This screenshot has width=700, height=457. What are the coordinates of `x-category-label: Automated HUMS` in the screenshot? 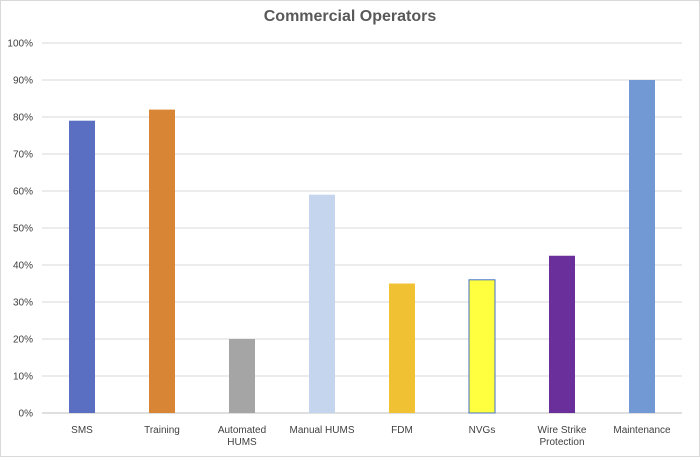 It's located at (242, 436).